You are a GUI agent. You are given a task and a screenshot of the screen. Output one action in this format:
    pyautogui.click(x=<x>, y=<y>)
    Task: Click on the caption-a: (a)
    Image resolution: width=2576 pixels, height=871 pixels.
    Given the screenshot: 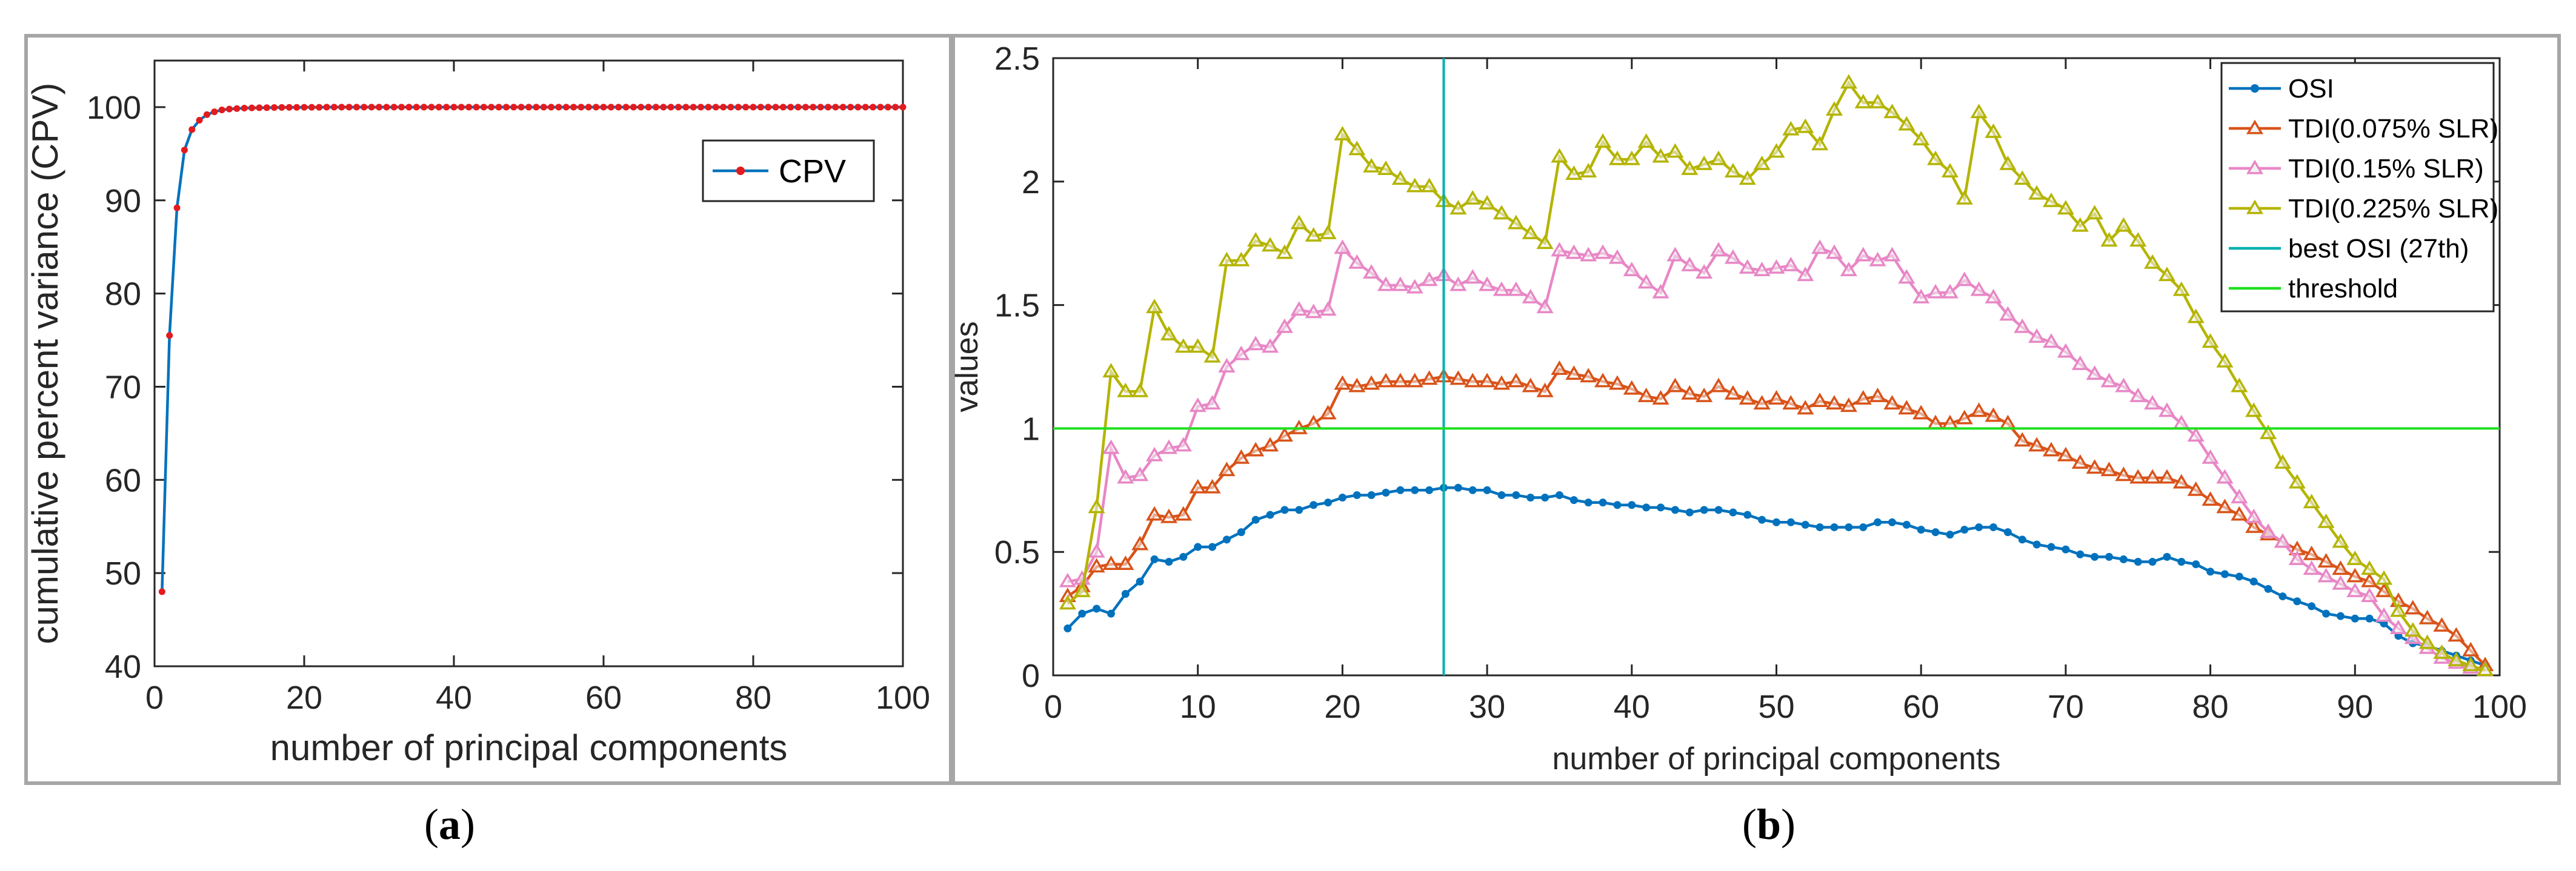 What is the action you would take?
    pyautogui.click(x=449, y=824)
    